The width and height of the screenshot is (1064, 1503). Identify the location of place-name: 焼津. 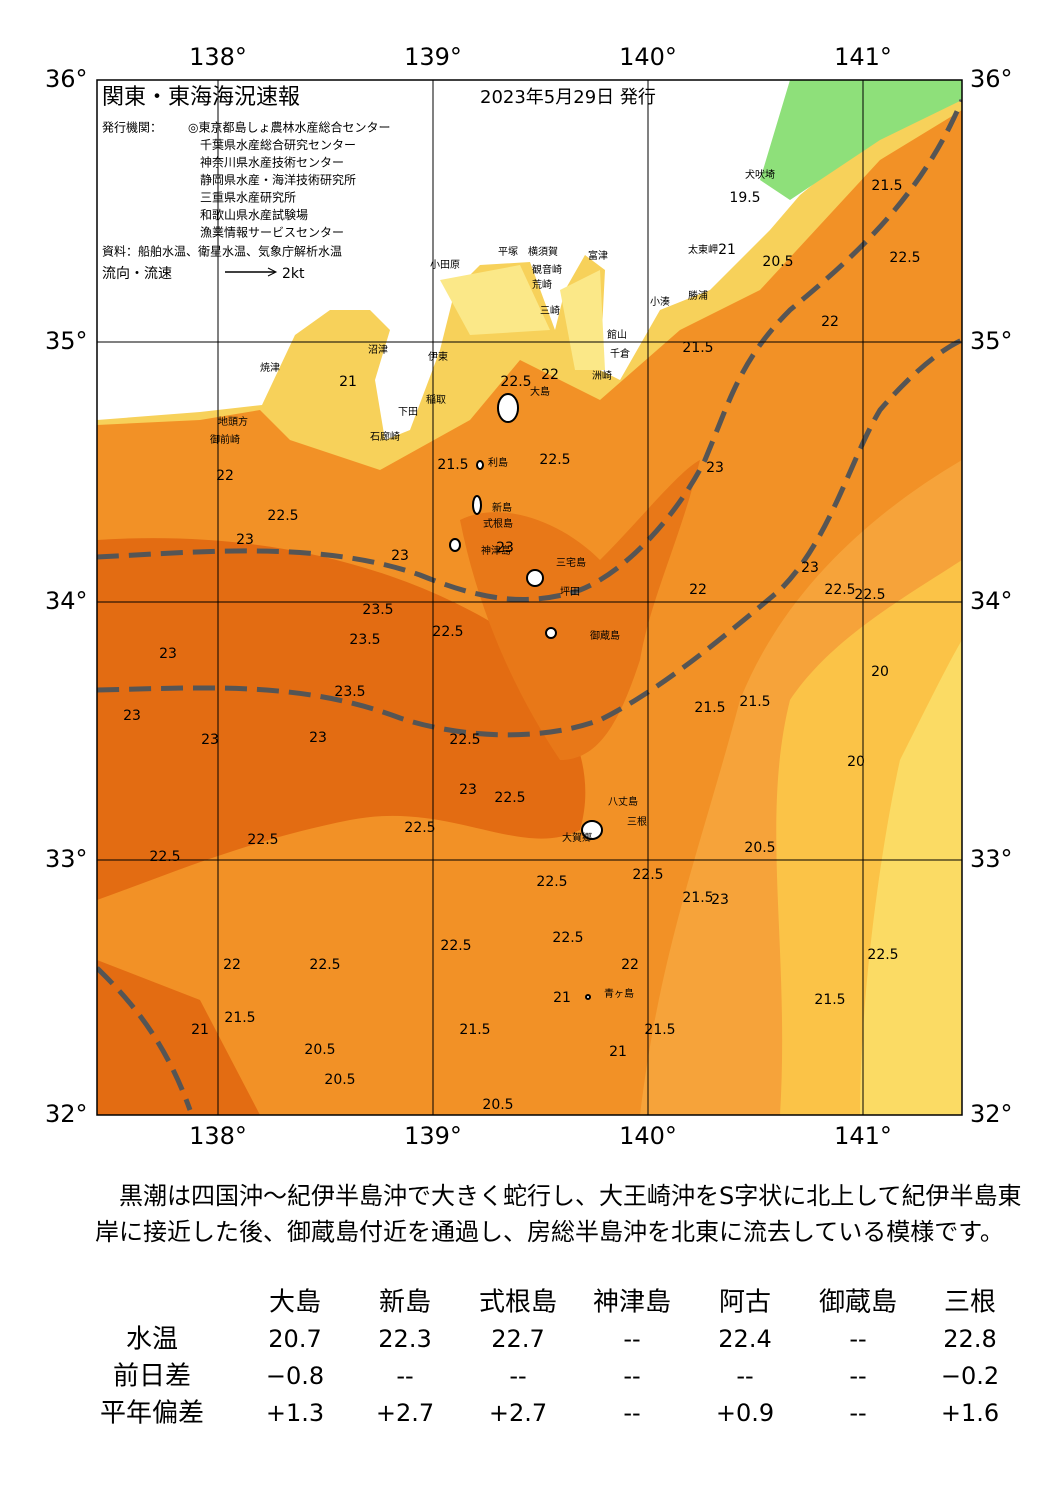
(270, 368).